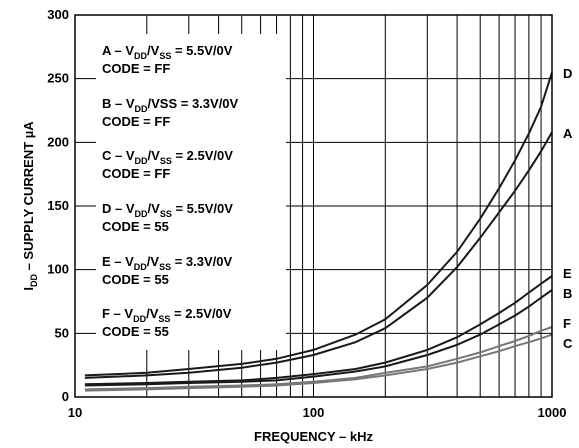 The height and width of the screenshot is (448, 579). What do you see at coordinates (58, 141) in the screenshot?
I see `y-tick-label: 200` at bounding box center [58, 141].